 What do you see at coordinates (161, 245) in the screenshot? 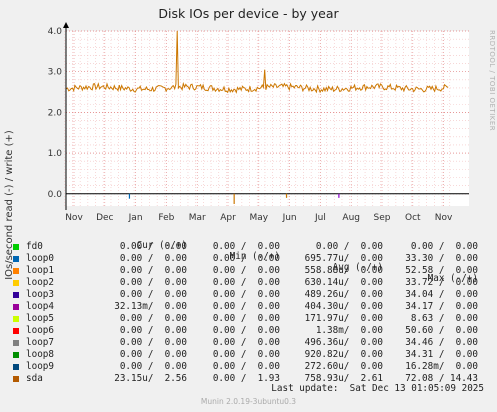
I see `header-cur: Cur (-/+)` at bounding box center [161, 245].